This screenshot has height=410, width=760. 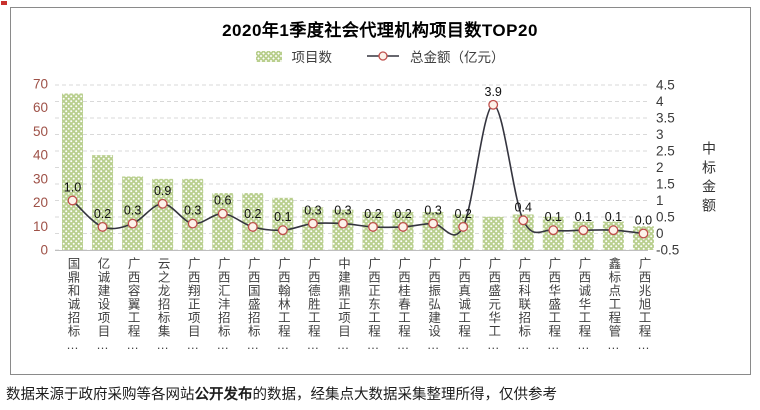 I want to click on left-axis-tick: 70, so click(x=40, y=84).